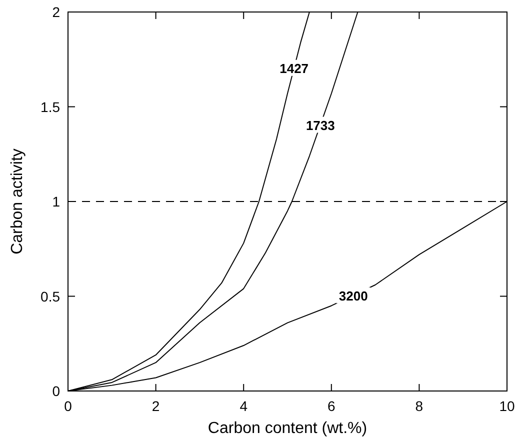 The width and height of the screenshot is (515, 443). What do you see at coordinates (353, 296) in the screenshot?
I see `series-label: 3200` at bounding box center [353, 296].